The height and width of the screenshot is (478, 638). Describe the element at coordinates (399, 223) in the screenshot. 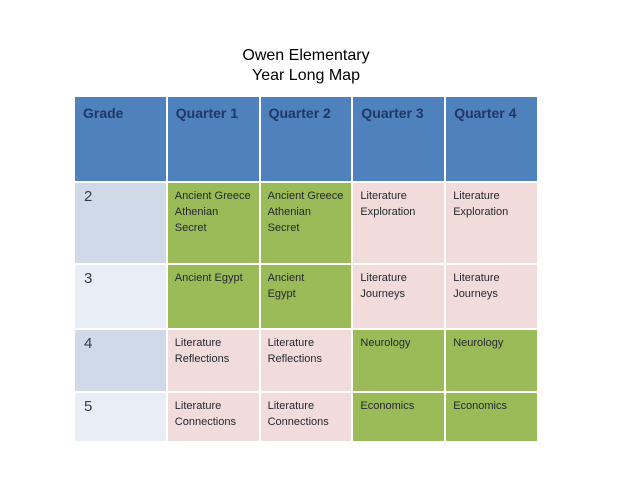

I see `subject-cell-grade2-q3: Literature Exploration` at that location.